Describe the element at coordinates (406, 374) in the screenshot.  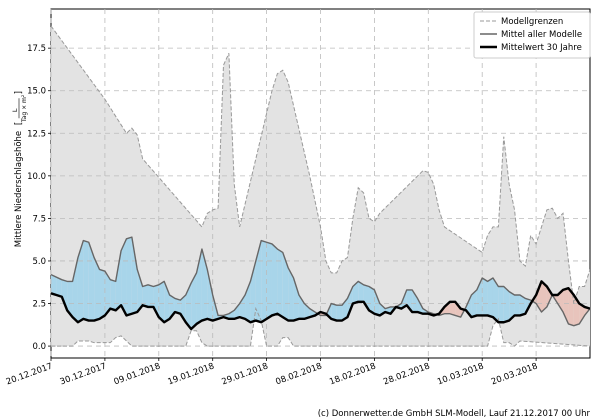
I see `x-tick-label: 28.02.2018` at that location.